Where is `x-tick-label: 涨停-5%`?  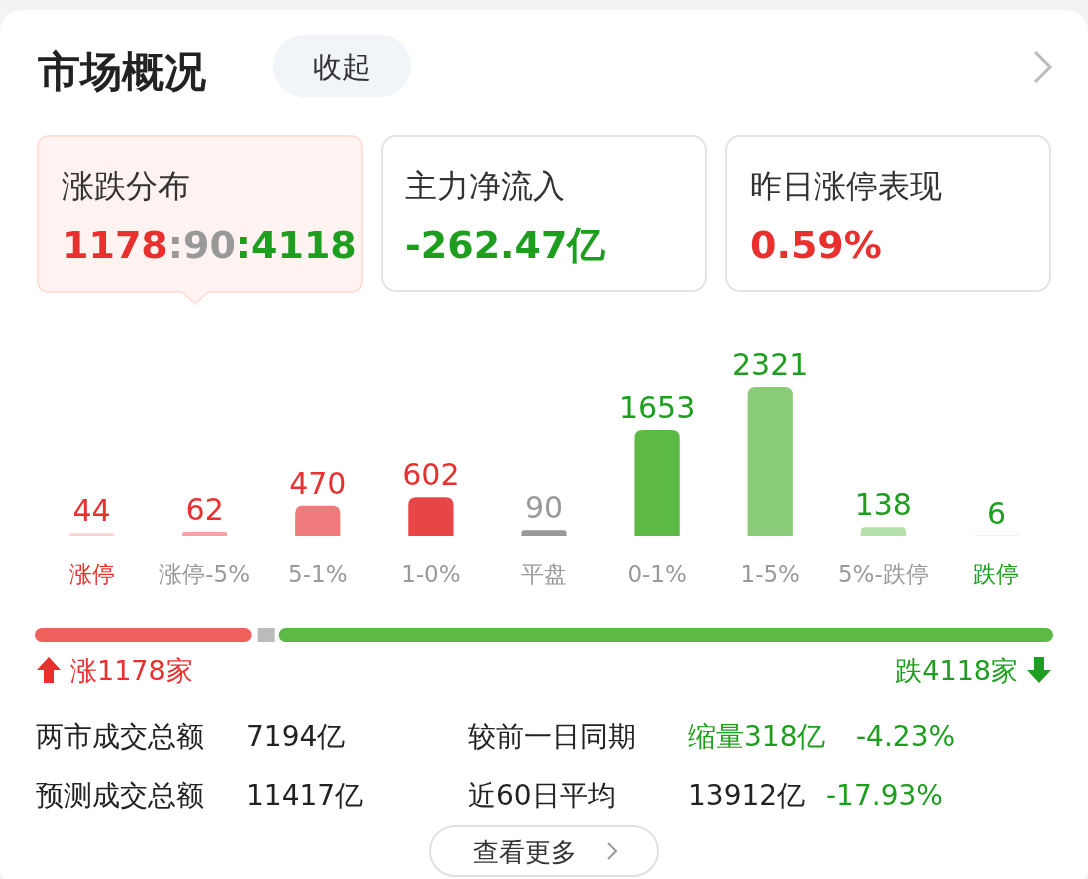 x-tick-label: 涨停-5% is located at coordinates (205, 574).